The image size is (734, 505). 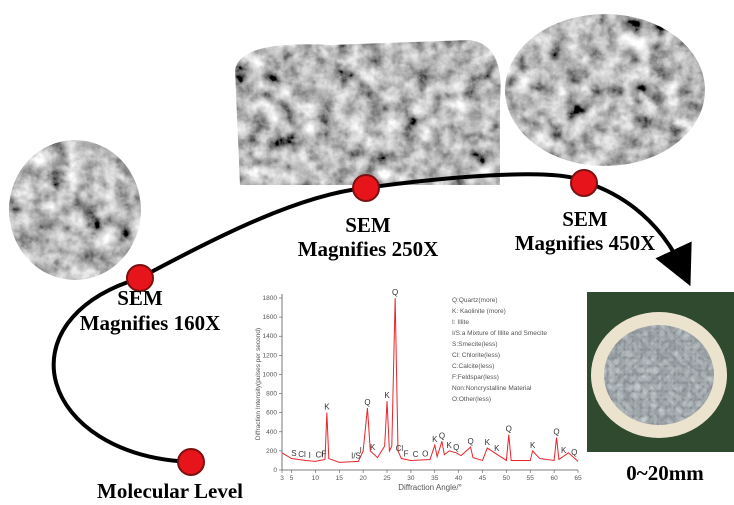 I want to click on x-axis-label: Diffraction Angle/°, so click(x=430, y=487).